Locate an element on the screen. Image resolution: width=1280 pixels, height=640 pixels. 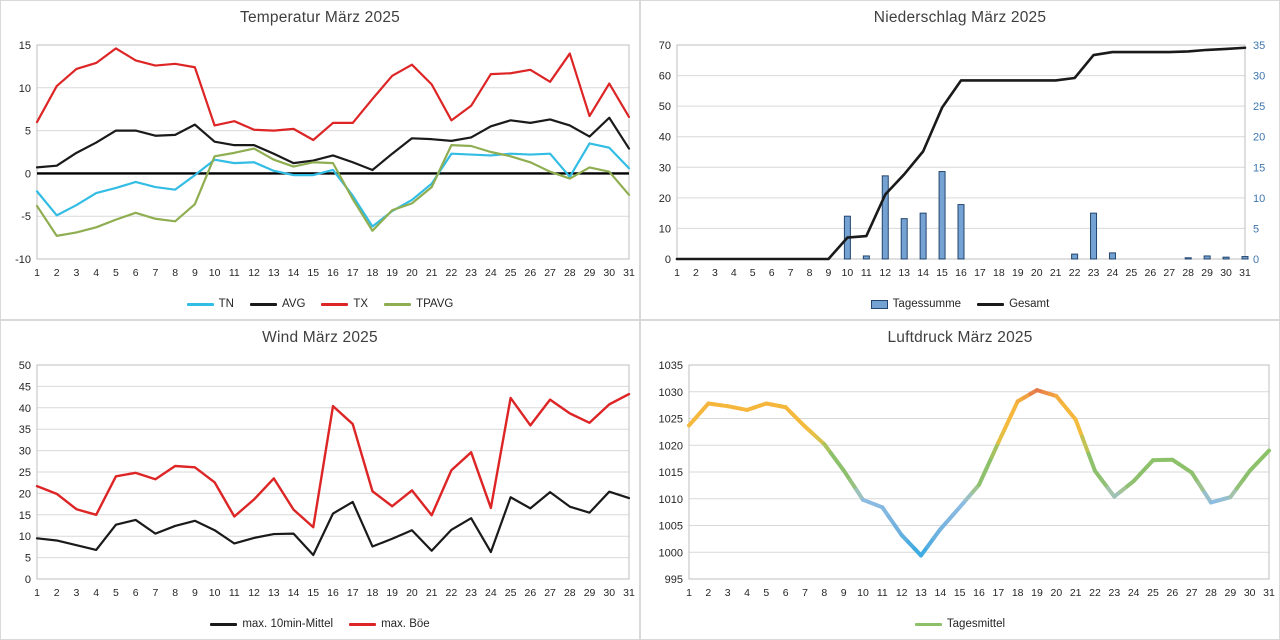
svg-text: 31 is located at coordinates (629, 273).